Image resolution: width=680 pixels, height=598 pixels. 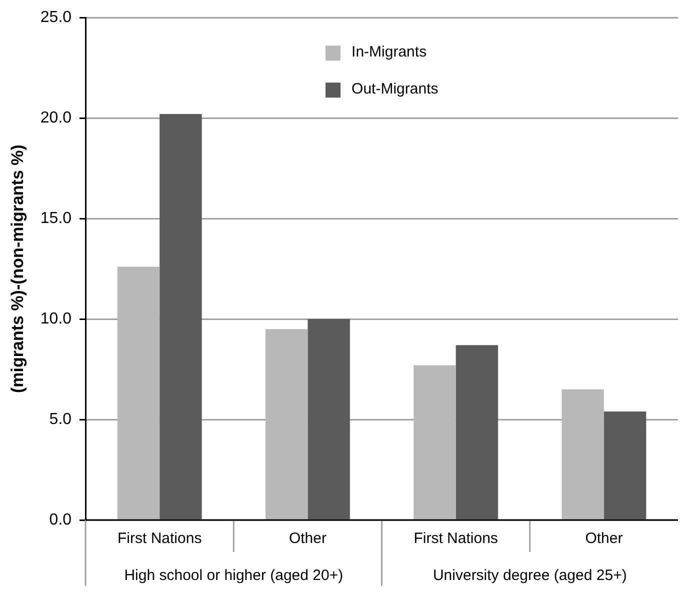 What do you see at coordinates (234, 575) in the screenshot?
I see `text: High school or higher (aged 20+)` at bounding box center [234, 575].